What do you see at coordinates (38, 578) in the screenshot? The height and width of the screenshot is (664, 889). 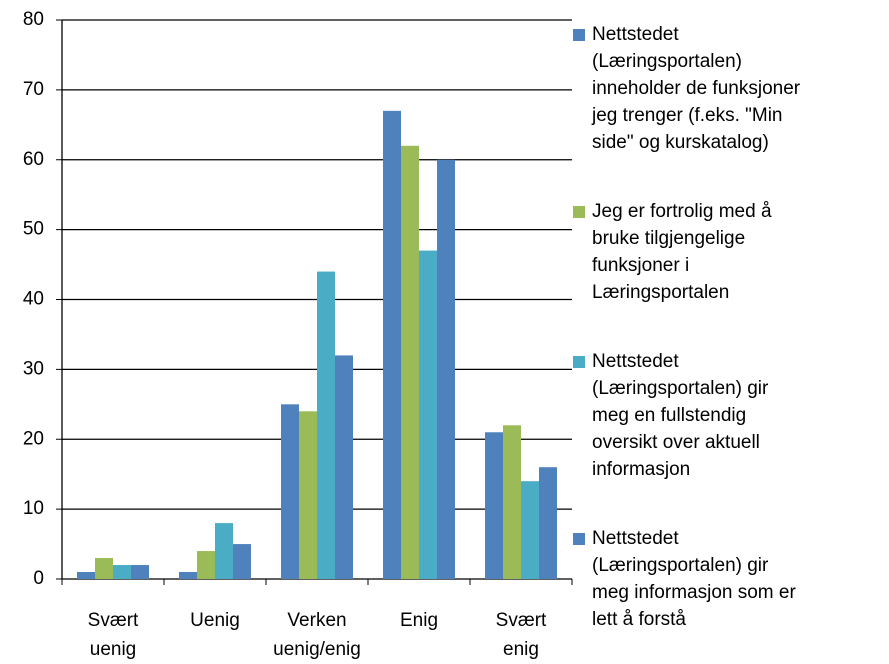 I see `y-tick-label: 0` at bounding box center [38, 578].